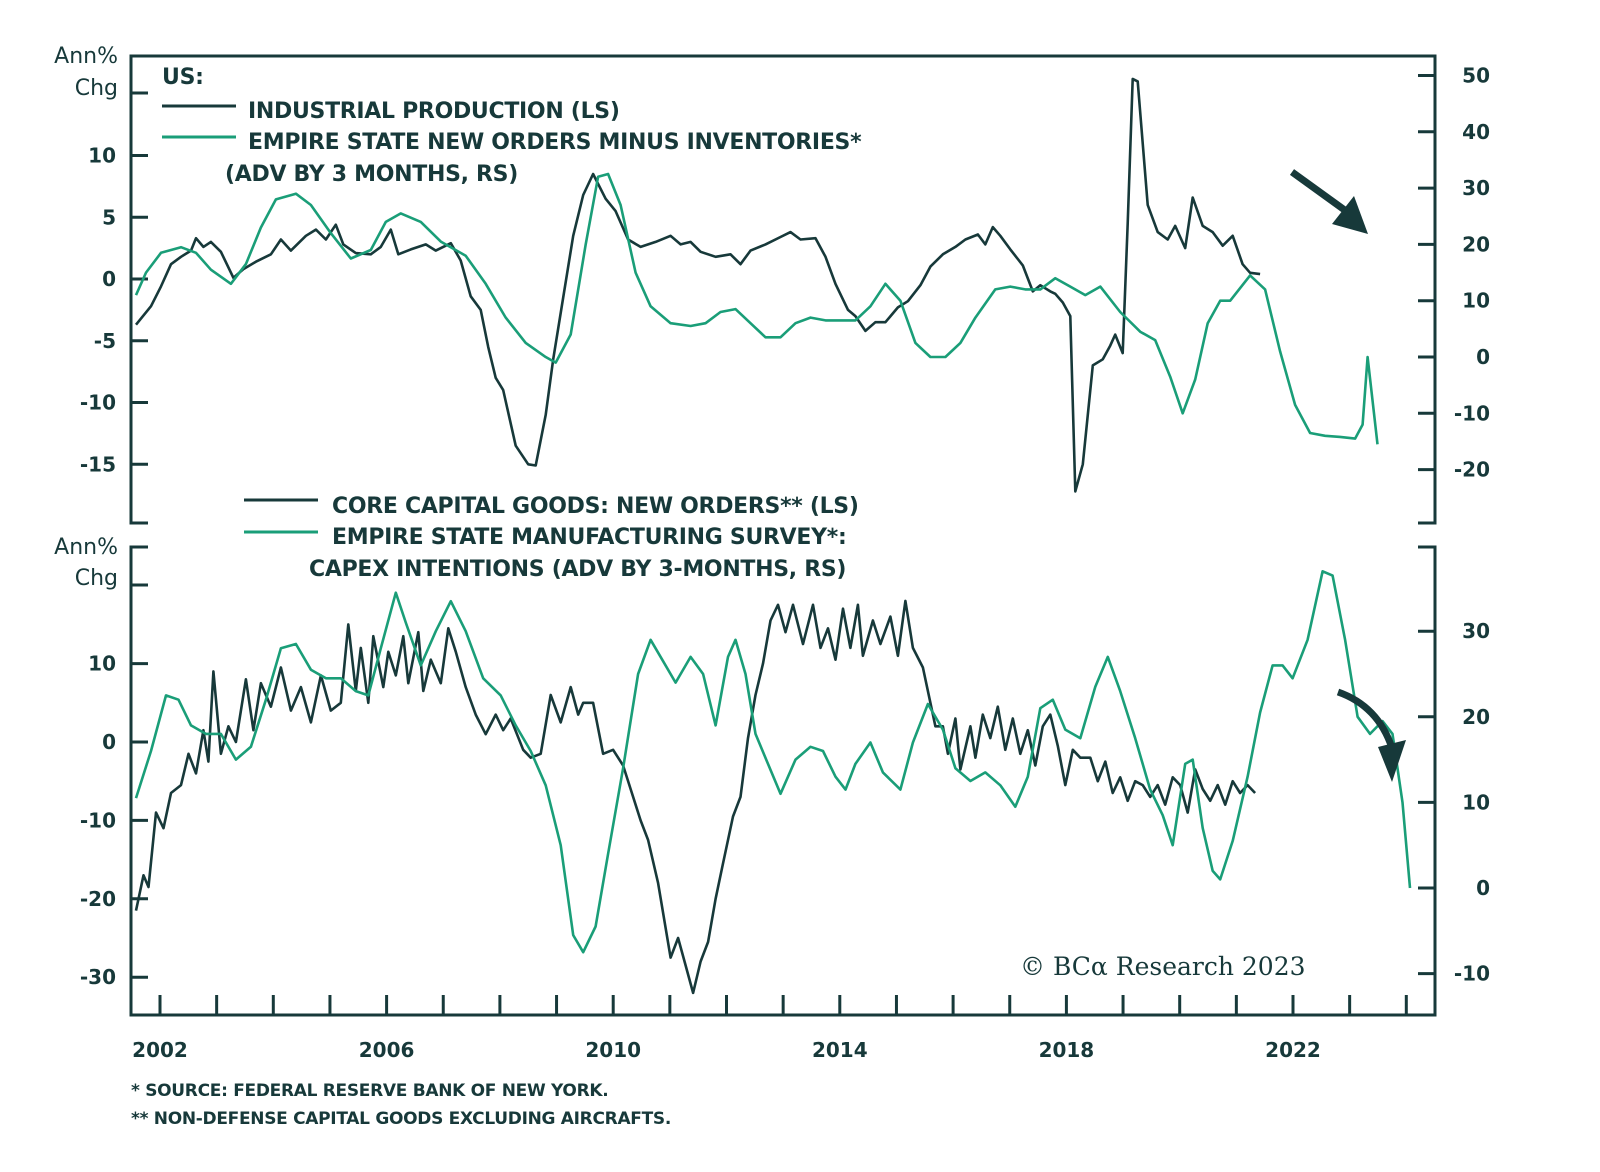 The width and height of the screenshot is (1600, 1172). What do you see at coordinates (86, 547) in the screenshot?
I see `bottom-ylabel-line1: Ann%` at bounding box center [86, 547].